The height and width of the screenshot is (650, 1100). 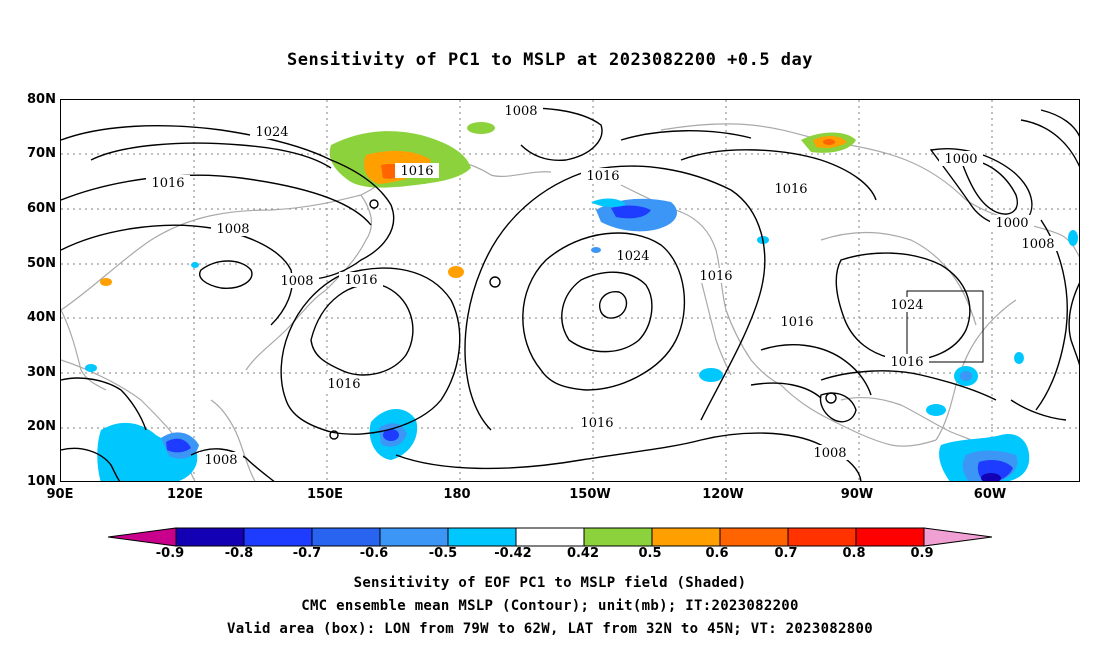 I want to click on lat-label-60n: 60N, so click(x=41, y=208).